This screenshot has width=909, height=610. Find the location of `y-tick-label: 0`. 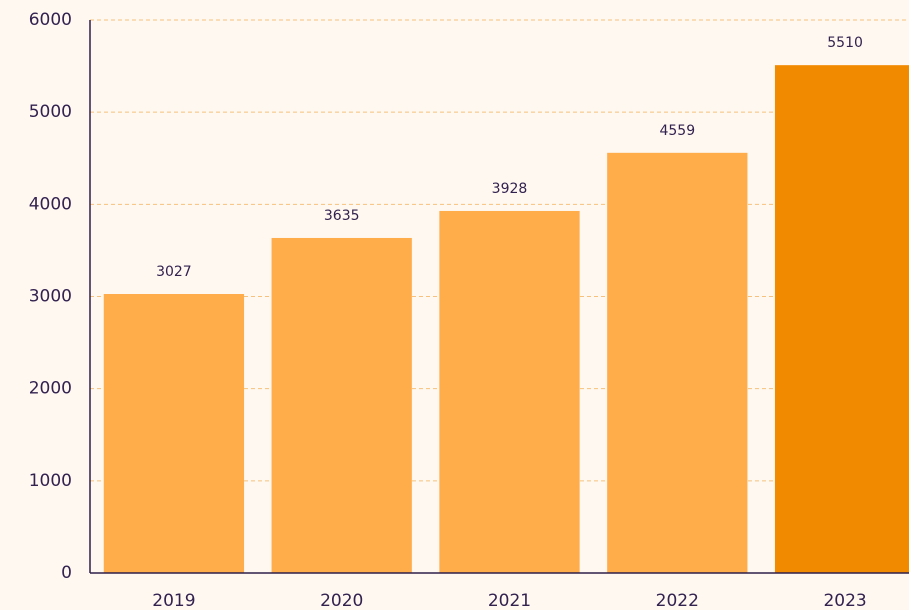

y-tick-label: 0 is located at coordinates (66, 573).